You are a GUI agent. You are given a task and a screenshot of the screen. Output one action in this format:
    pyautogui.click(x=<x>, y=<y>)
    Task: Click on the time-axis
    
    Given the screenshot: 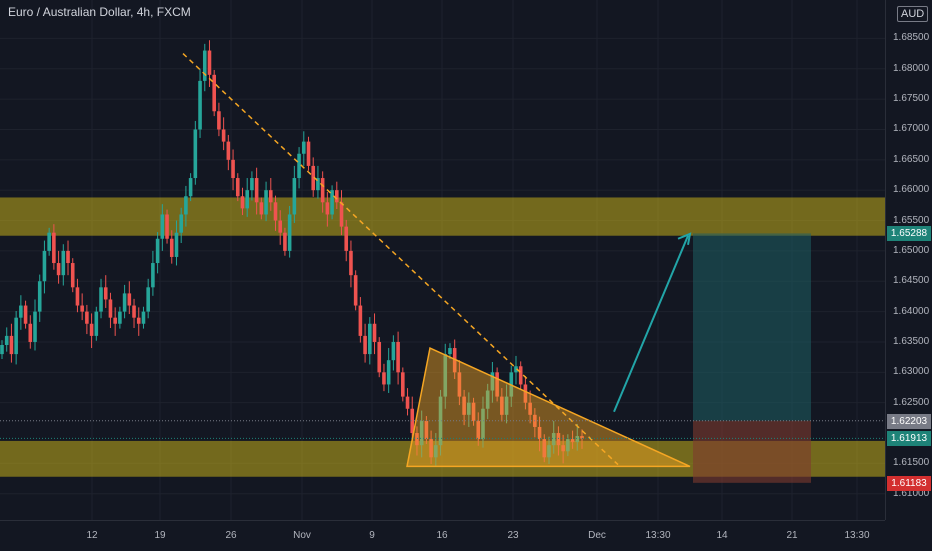 What is the action you would take?
    pyautogui.click(x=442, y=535)
    